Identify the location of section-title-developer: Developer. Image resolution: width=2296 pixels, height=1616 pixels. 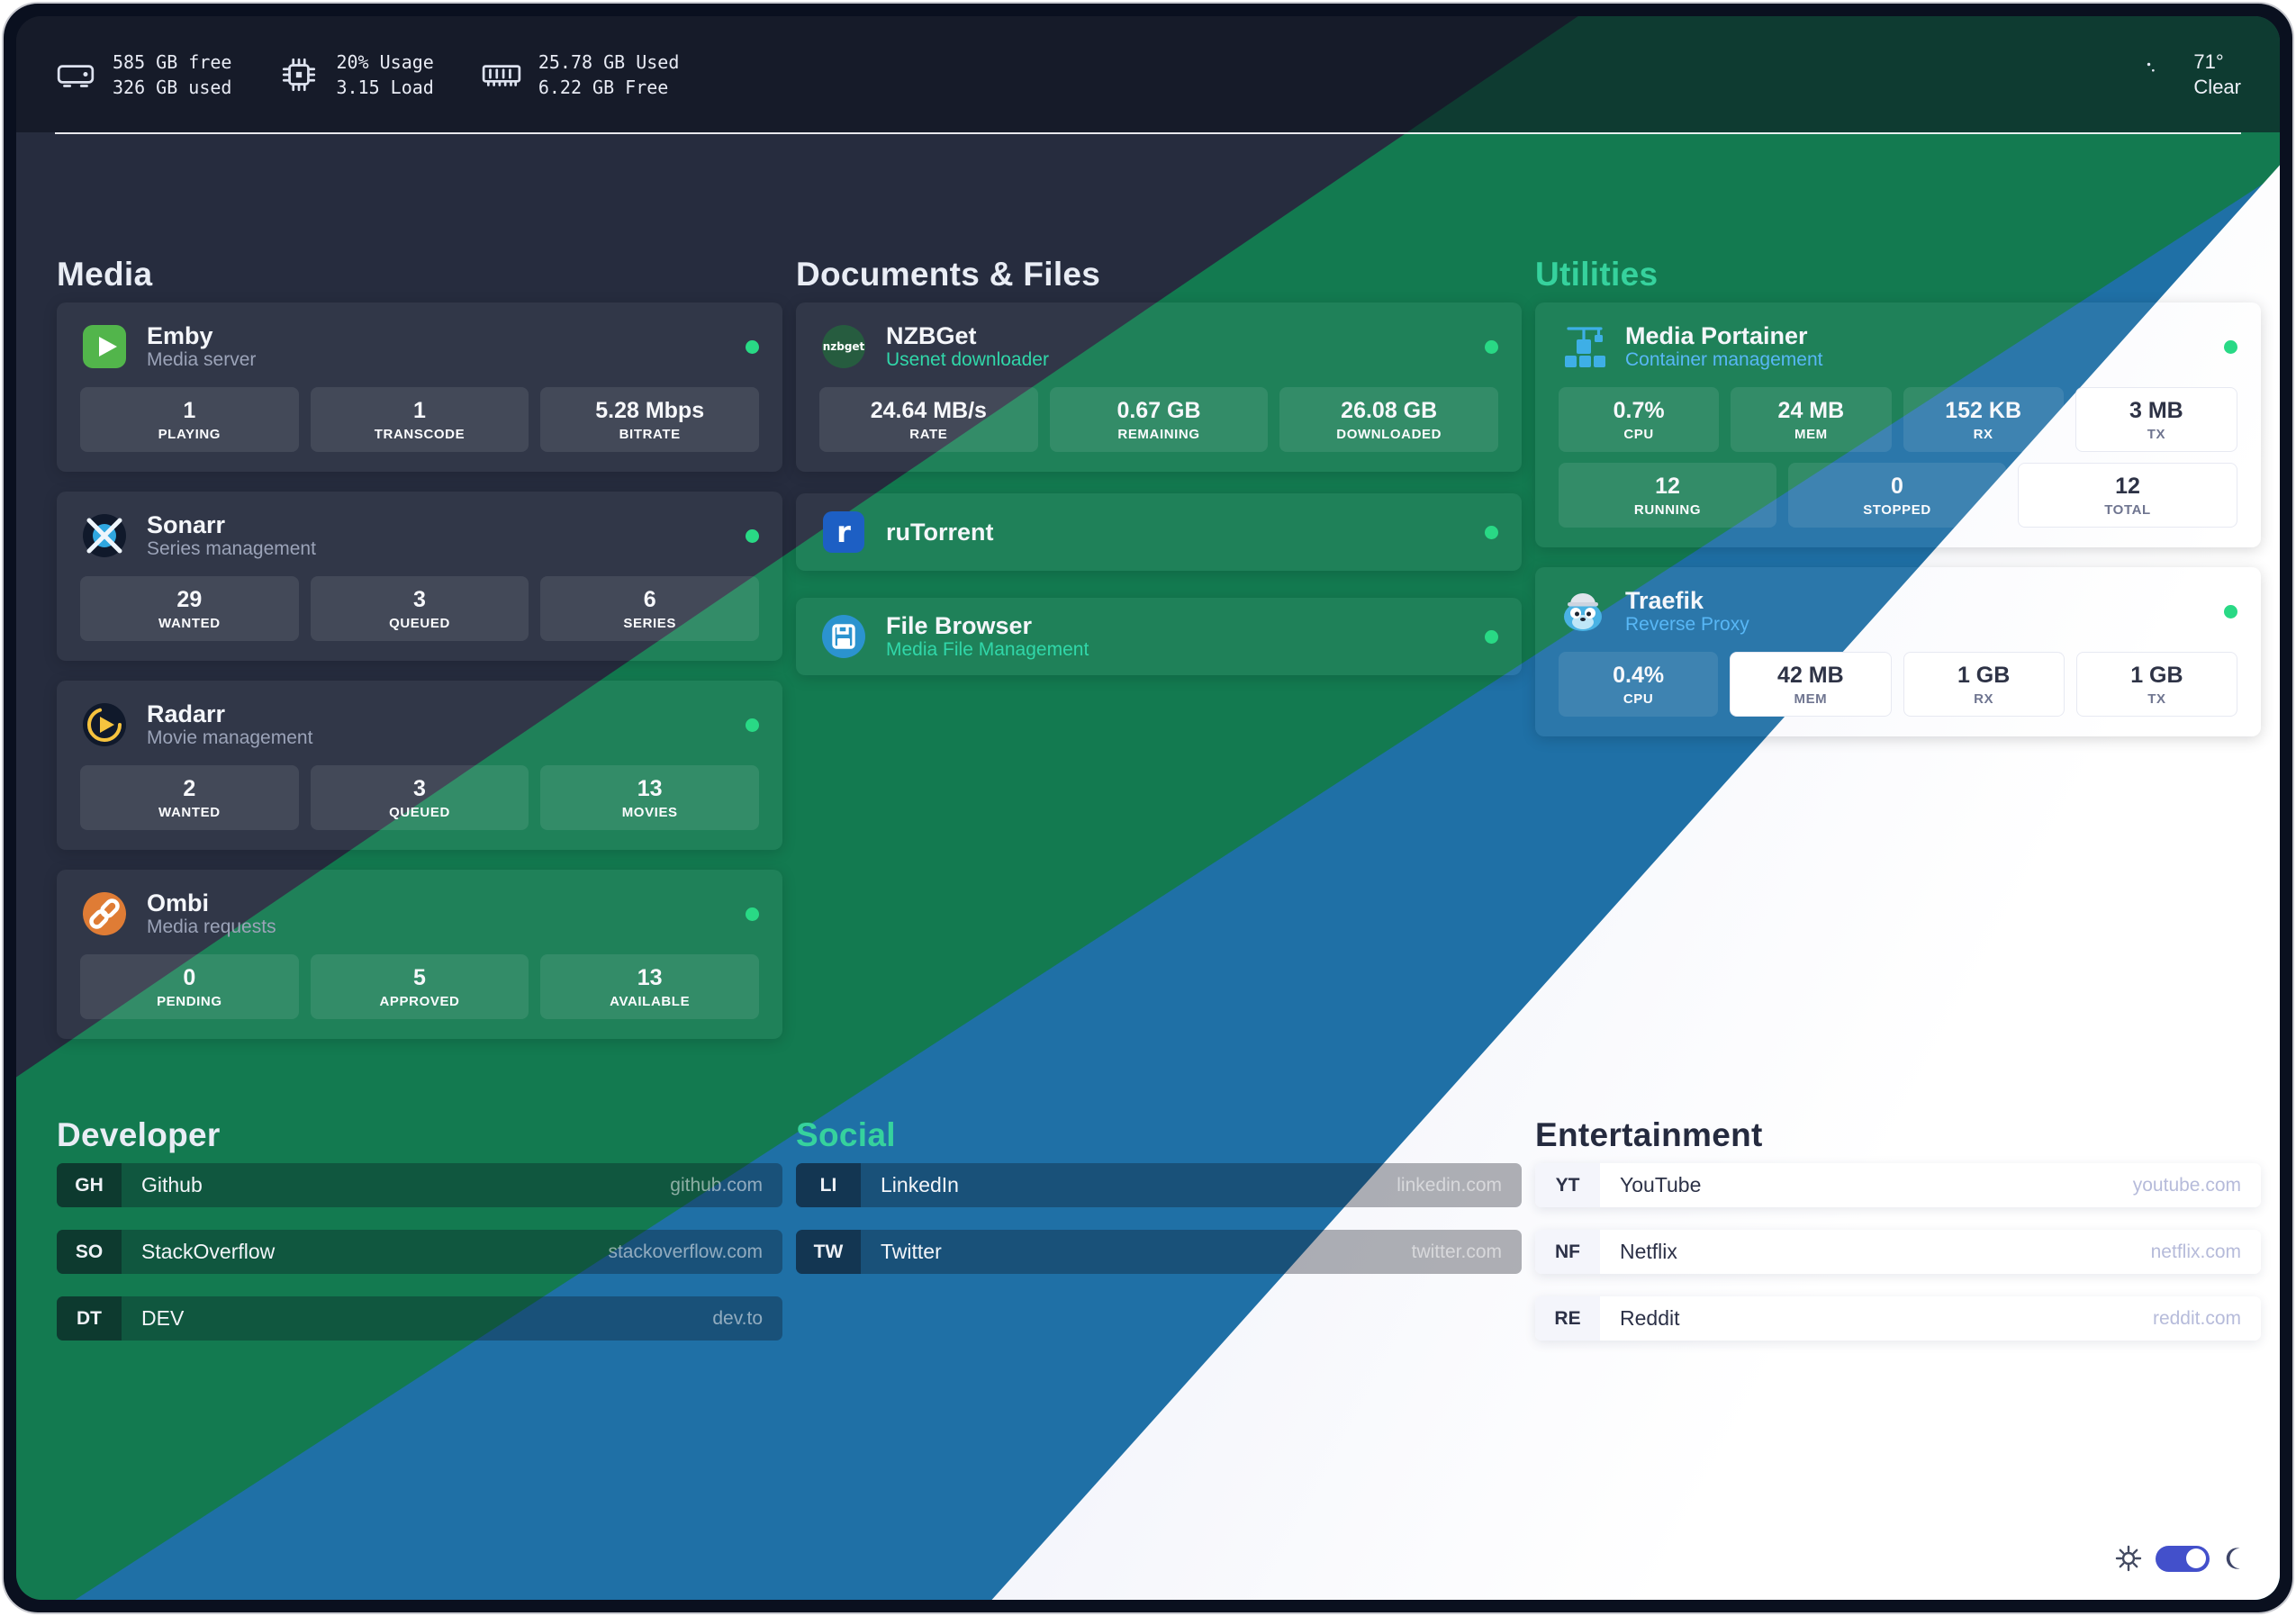
(139, 1134).